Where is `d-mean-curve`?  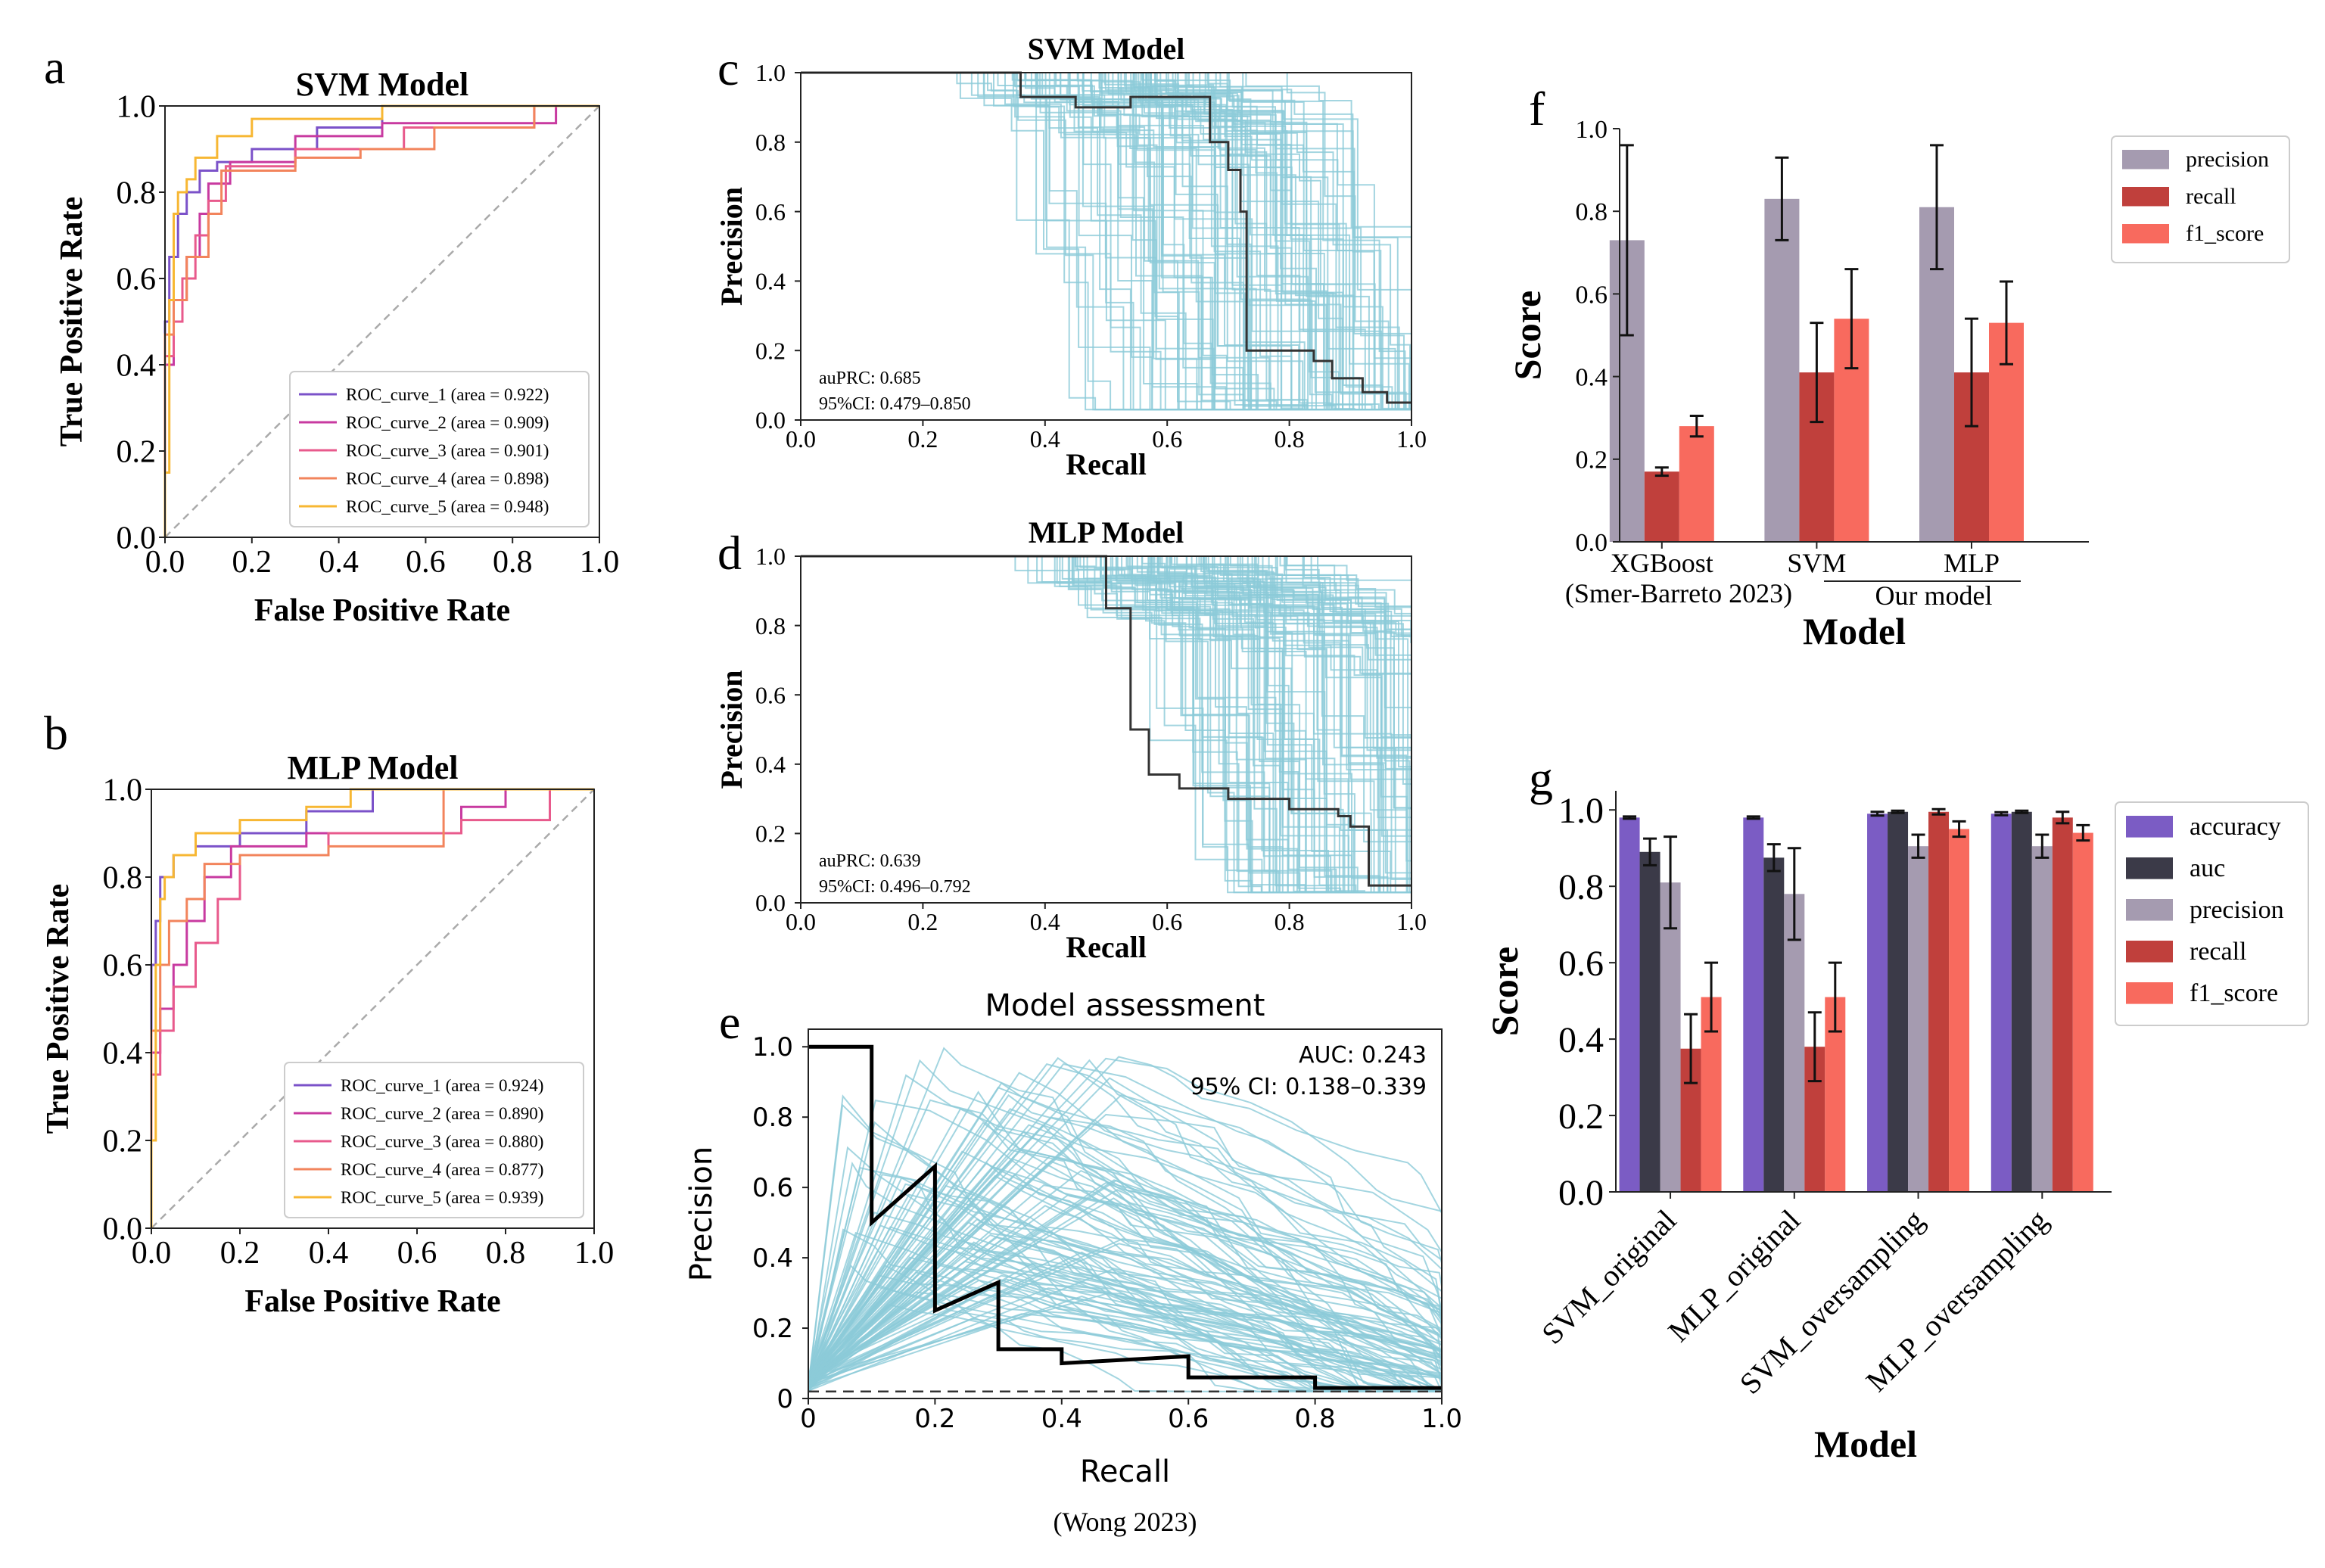
d-mean-curve is located at coordinates (1106, 721).